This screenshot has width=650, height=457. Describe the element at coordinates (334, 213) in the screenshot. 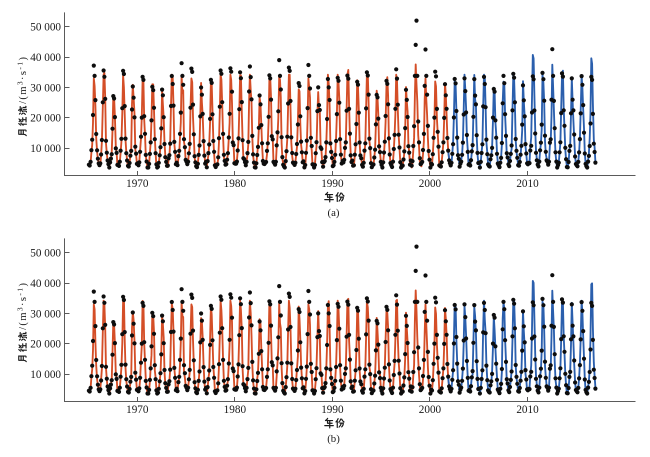

I see `svg-text: (a)` at that location.